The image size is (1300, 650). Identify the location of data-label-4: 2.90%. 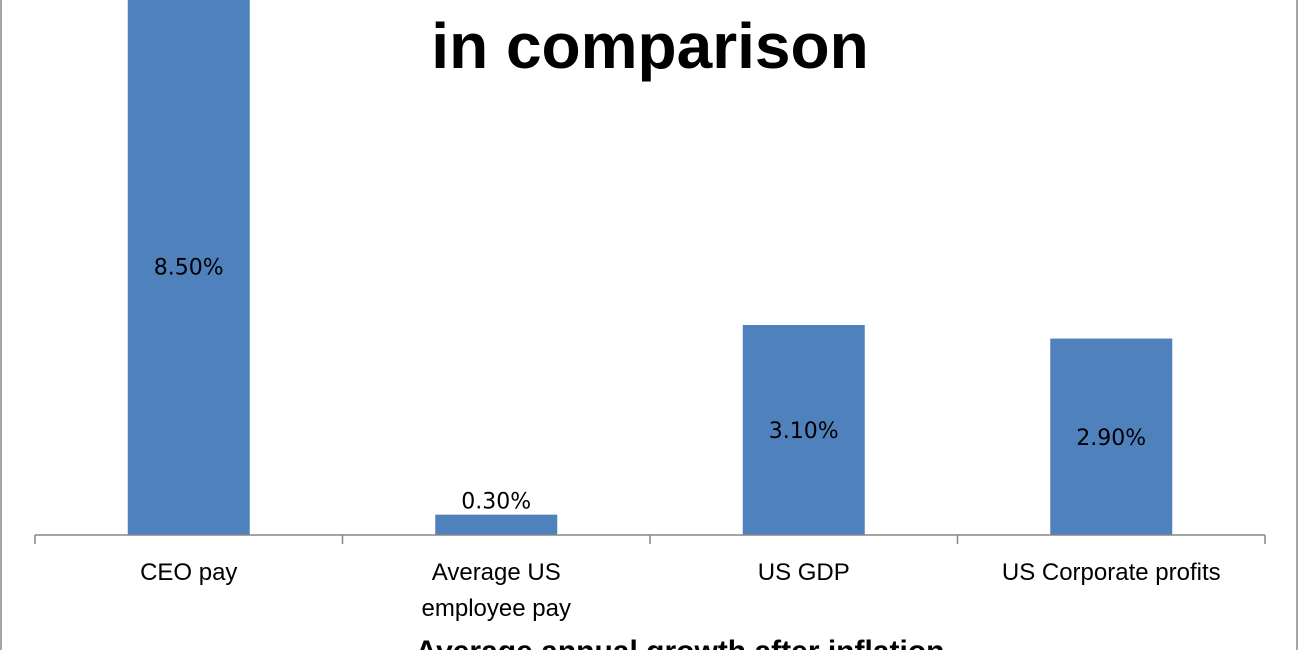
(1111, 438).